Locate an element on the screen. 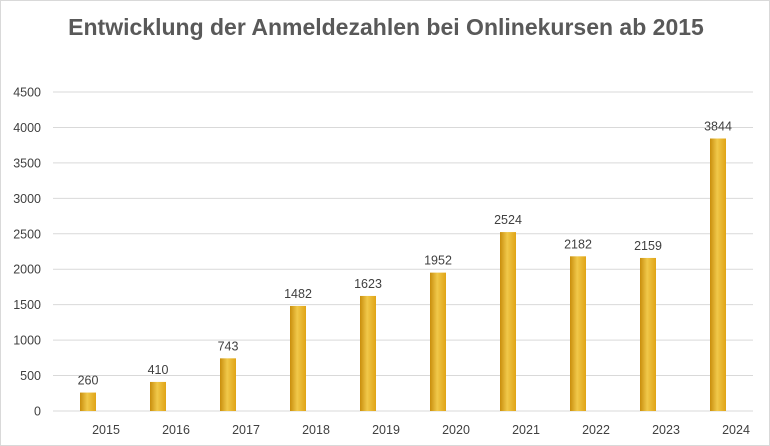 This screenshot has width=770, height=446. bar-2024 is located at coordinates (718, 274).